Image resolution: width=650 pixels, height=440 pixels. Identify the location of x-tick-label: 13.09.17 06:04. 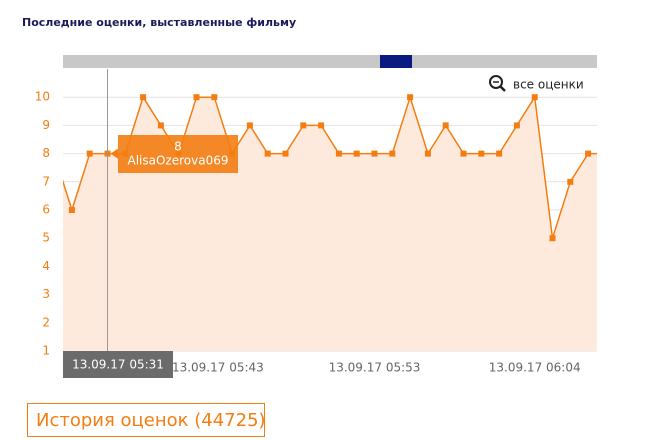
(535, 368).